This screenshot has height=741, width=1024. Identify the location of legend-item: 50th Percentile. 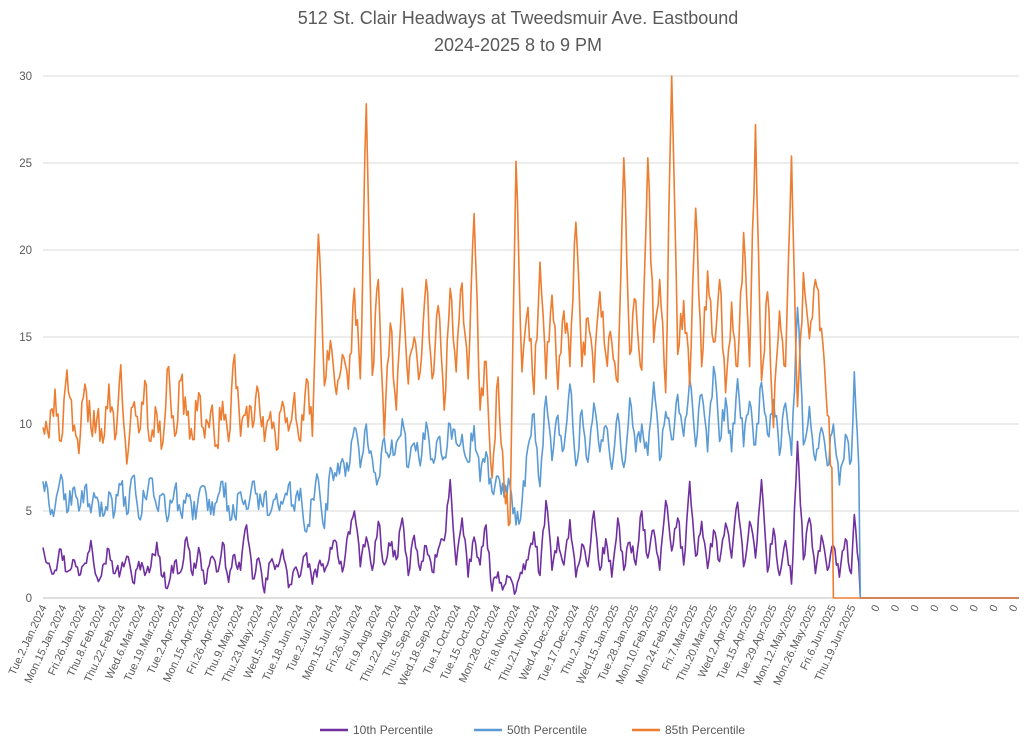
(530, 730).